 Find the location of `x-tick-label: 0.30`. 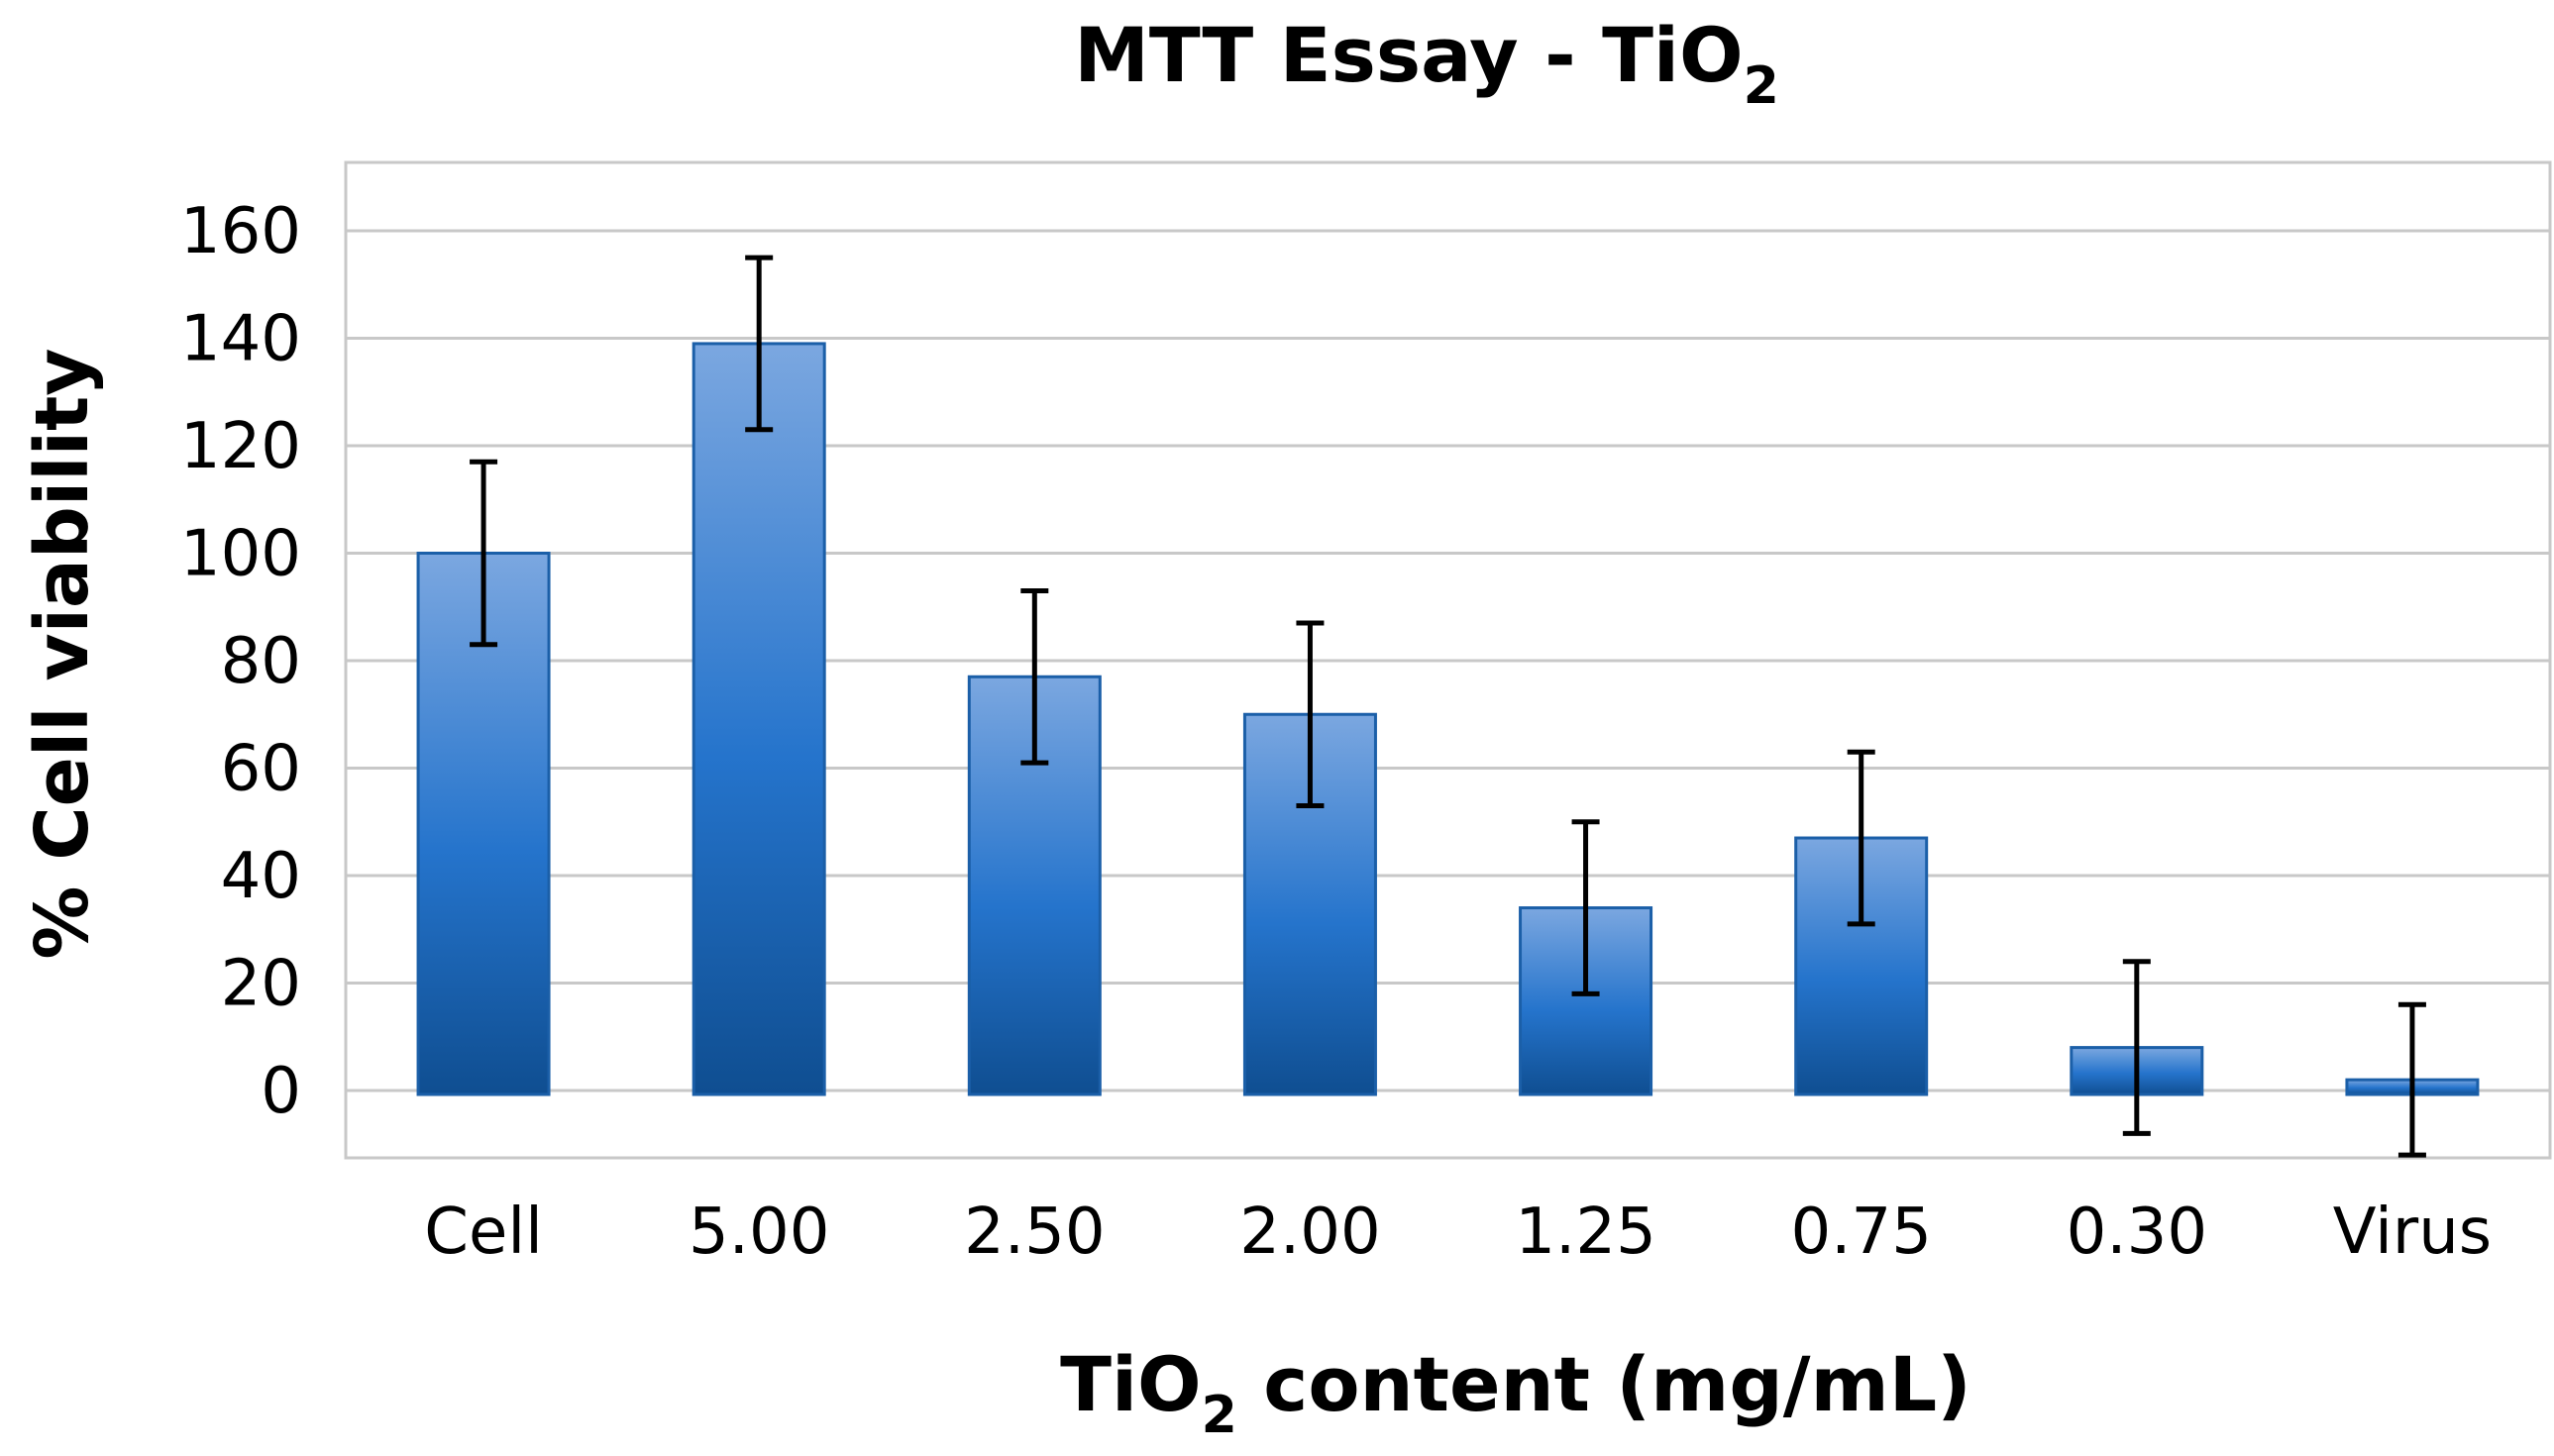

x-tick-label: 0.30 is located at coordinates (2137, 1232).